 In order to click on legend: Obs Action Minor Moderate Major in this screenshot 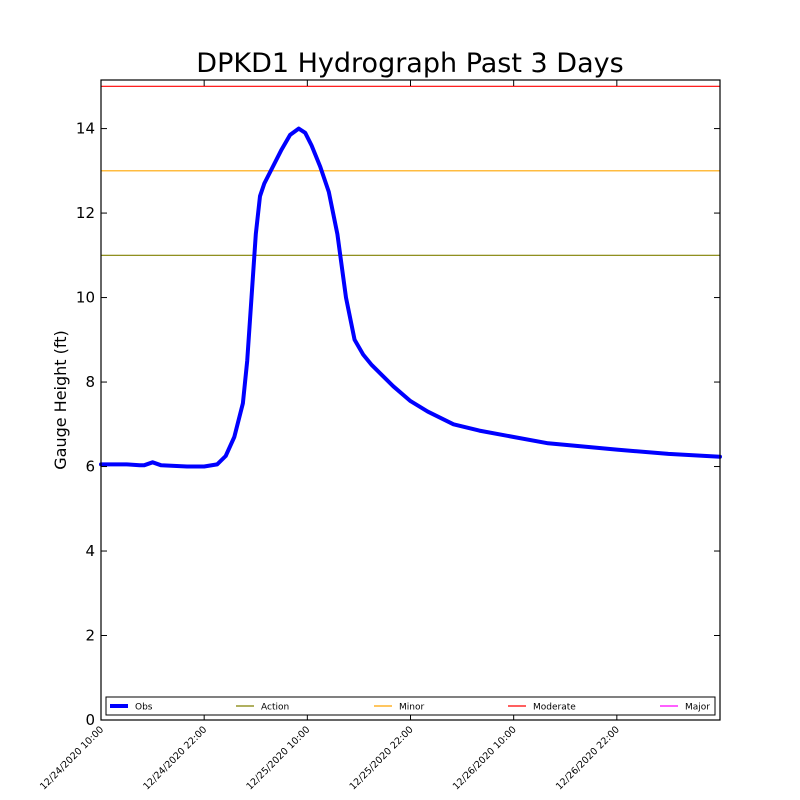, I will do `click(410, 706)`.